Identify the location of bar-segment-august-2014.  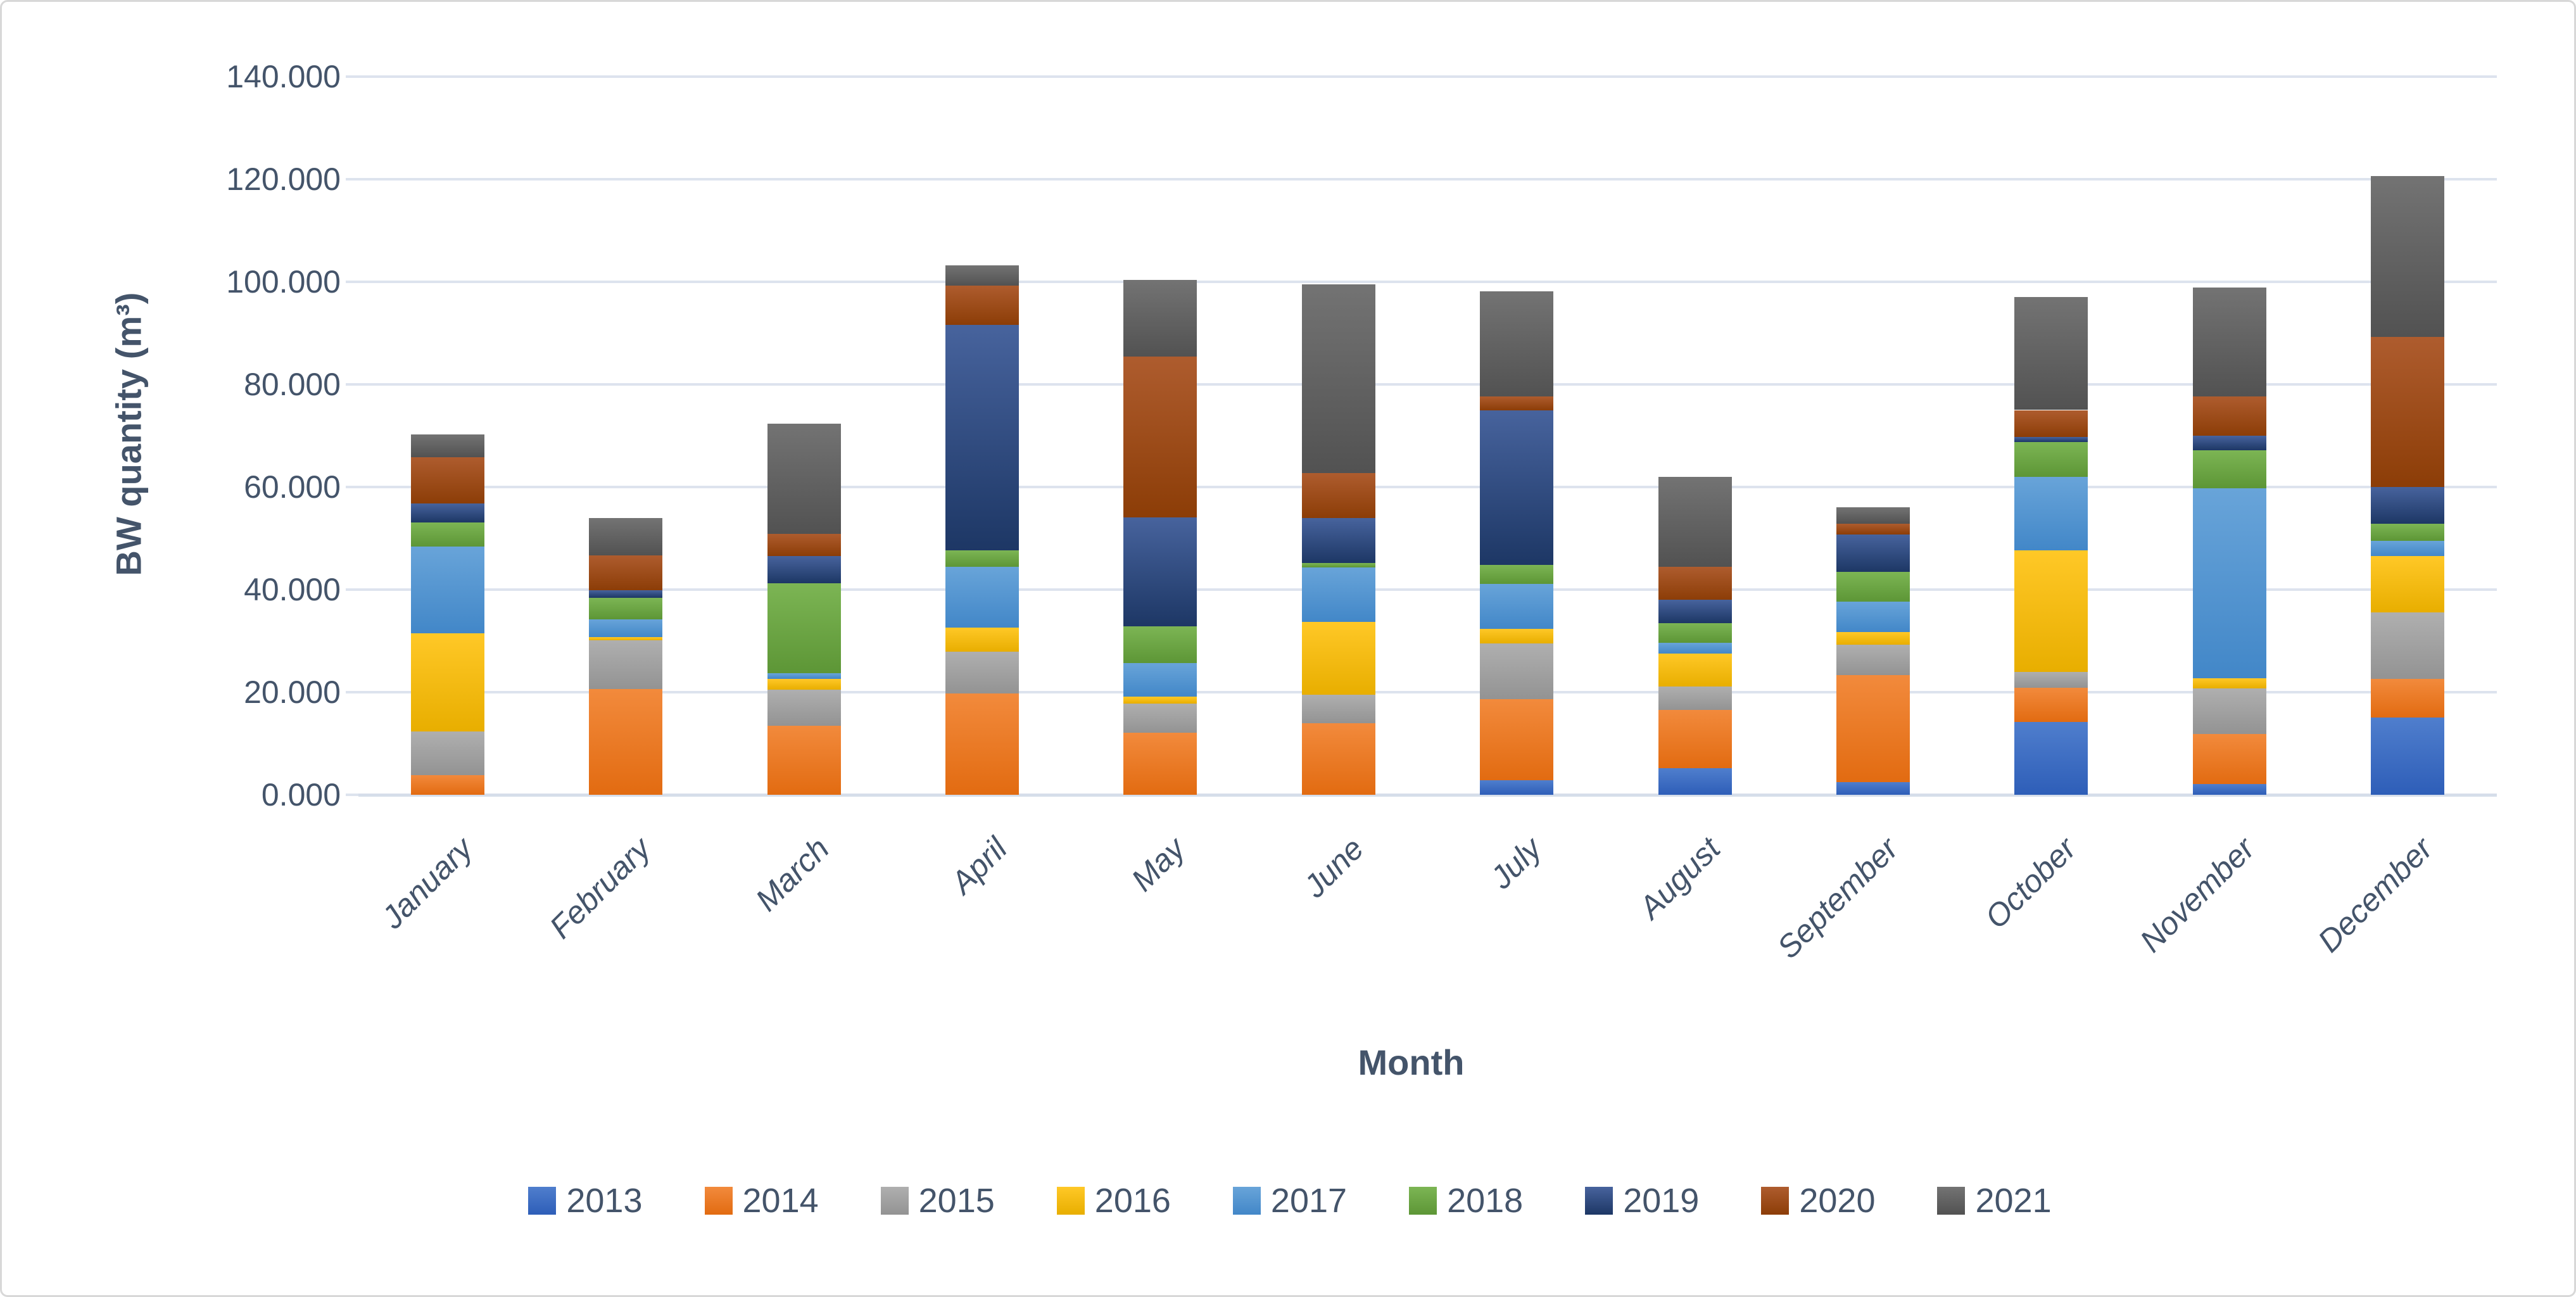
(1695, 738).